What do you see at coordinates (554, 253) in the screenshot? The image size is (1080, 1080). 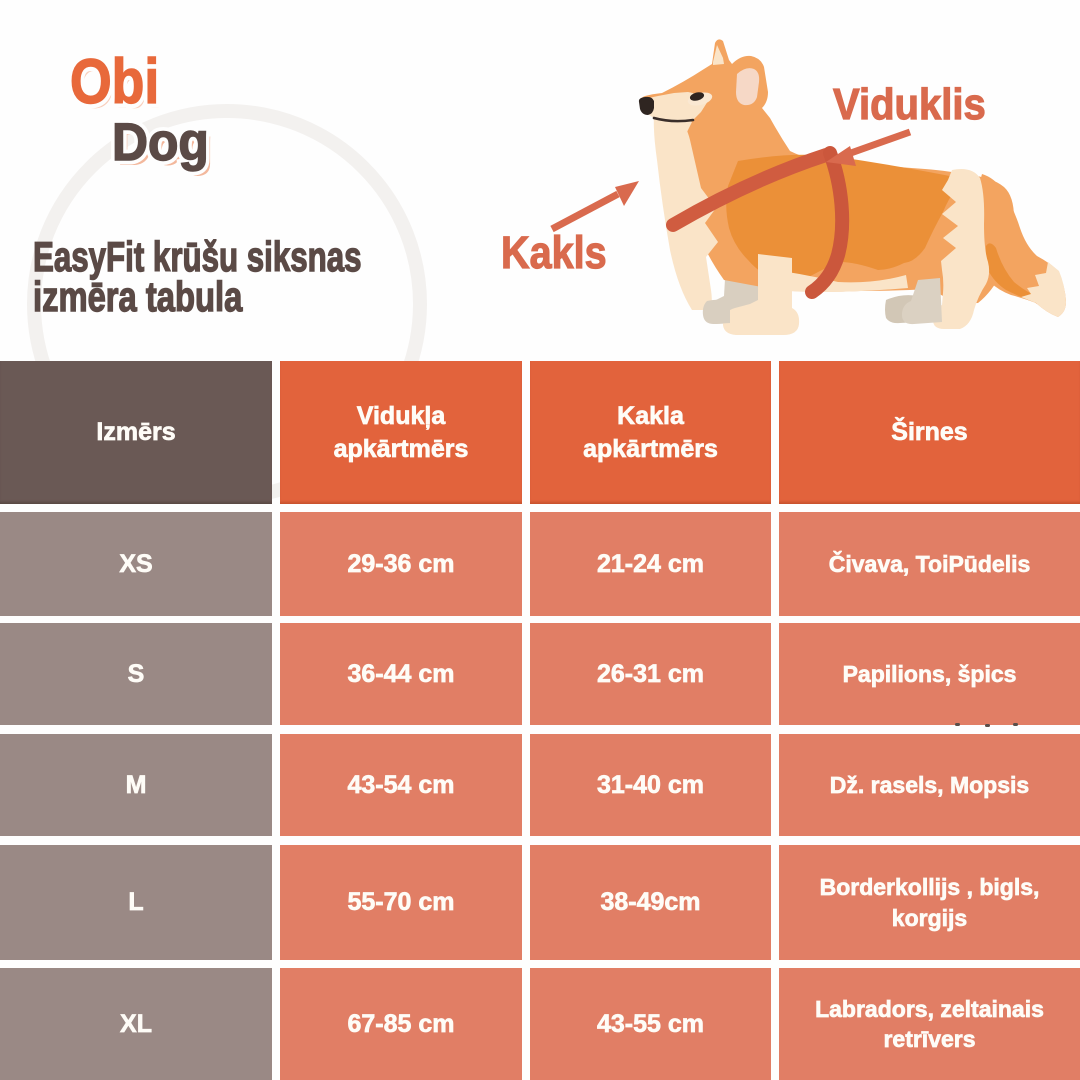 I see `svg-text: Kakls` at bounding box center [554, 253].